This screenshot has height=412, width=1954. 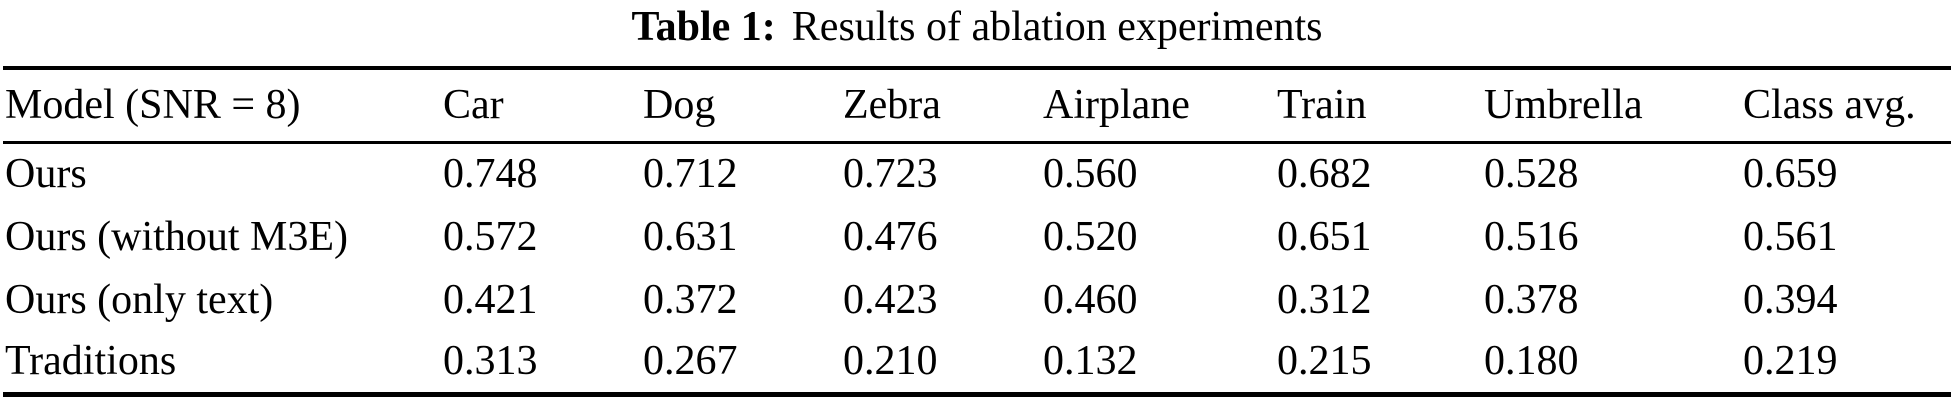 I want to click on value-cell: 0.560, so click(x=1090, y=174).